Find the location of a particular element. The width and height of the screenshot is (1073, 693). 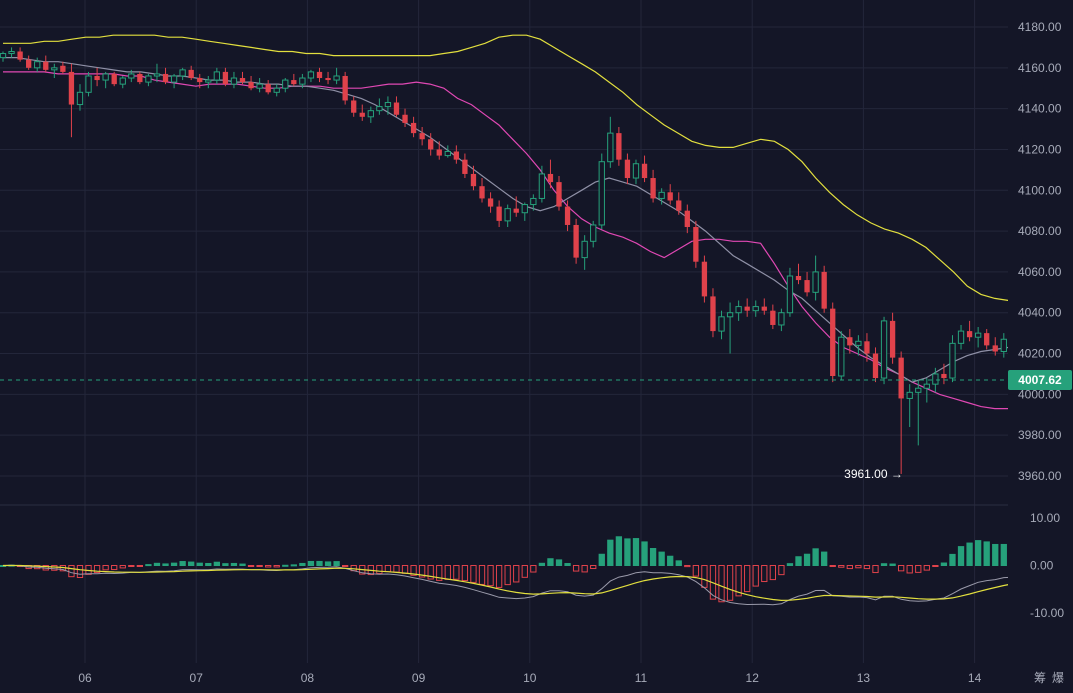

current-price-tag is located at coordinates (1040, 380).